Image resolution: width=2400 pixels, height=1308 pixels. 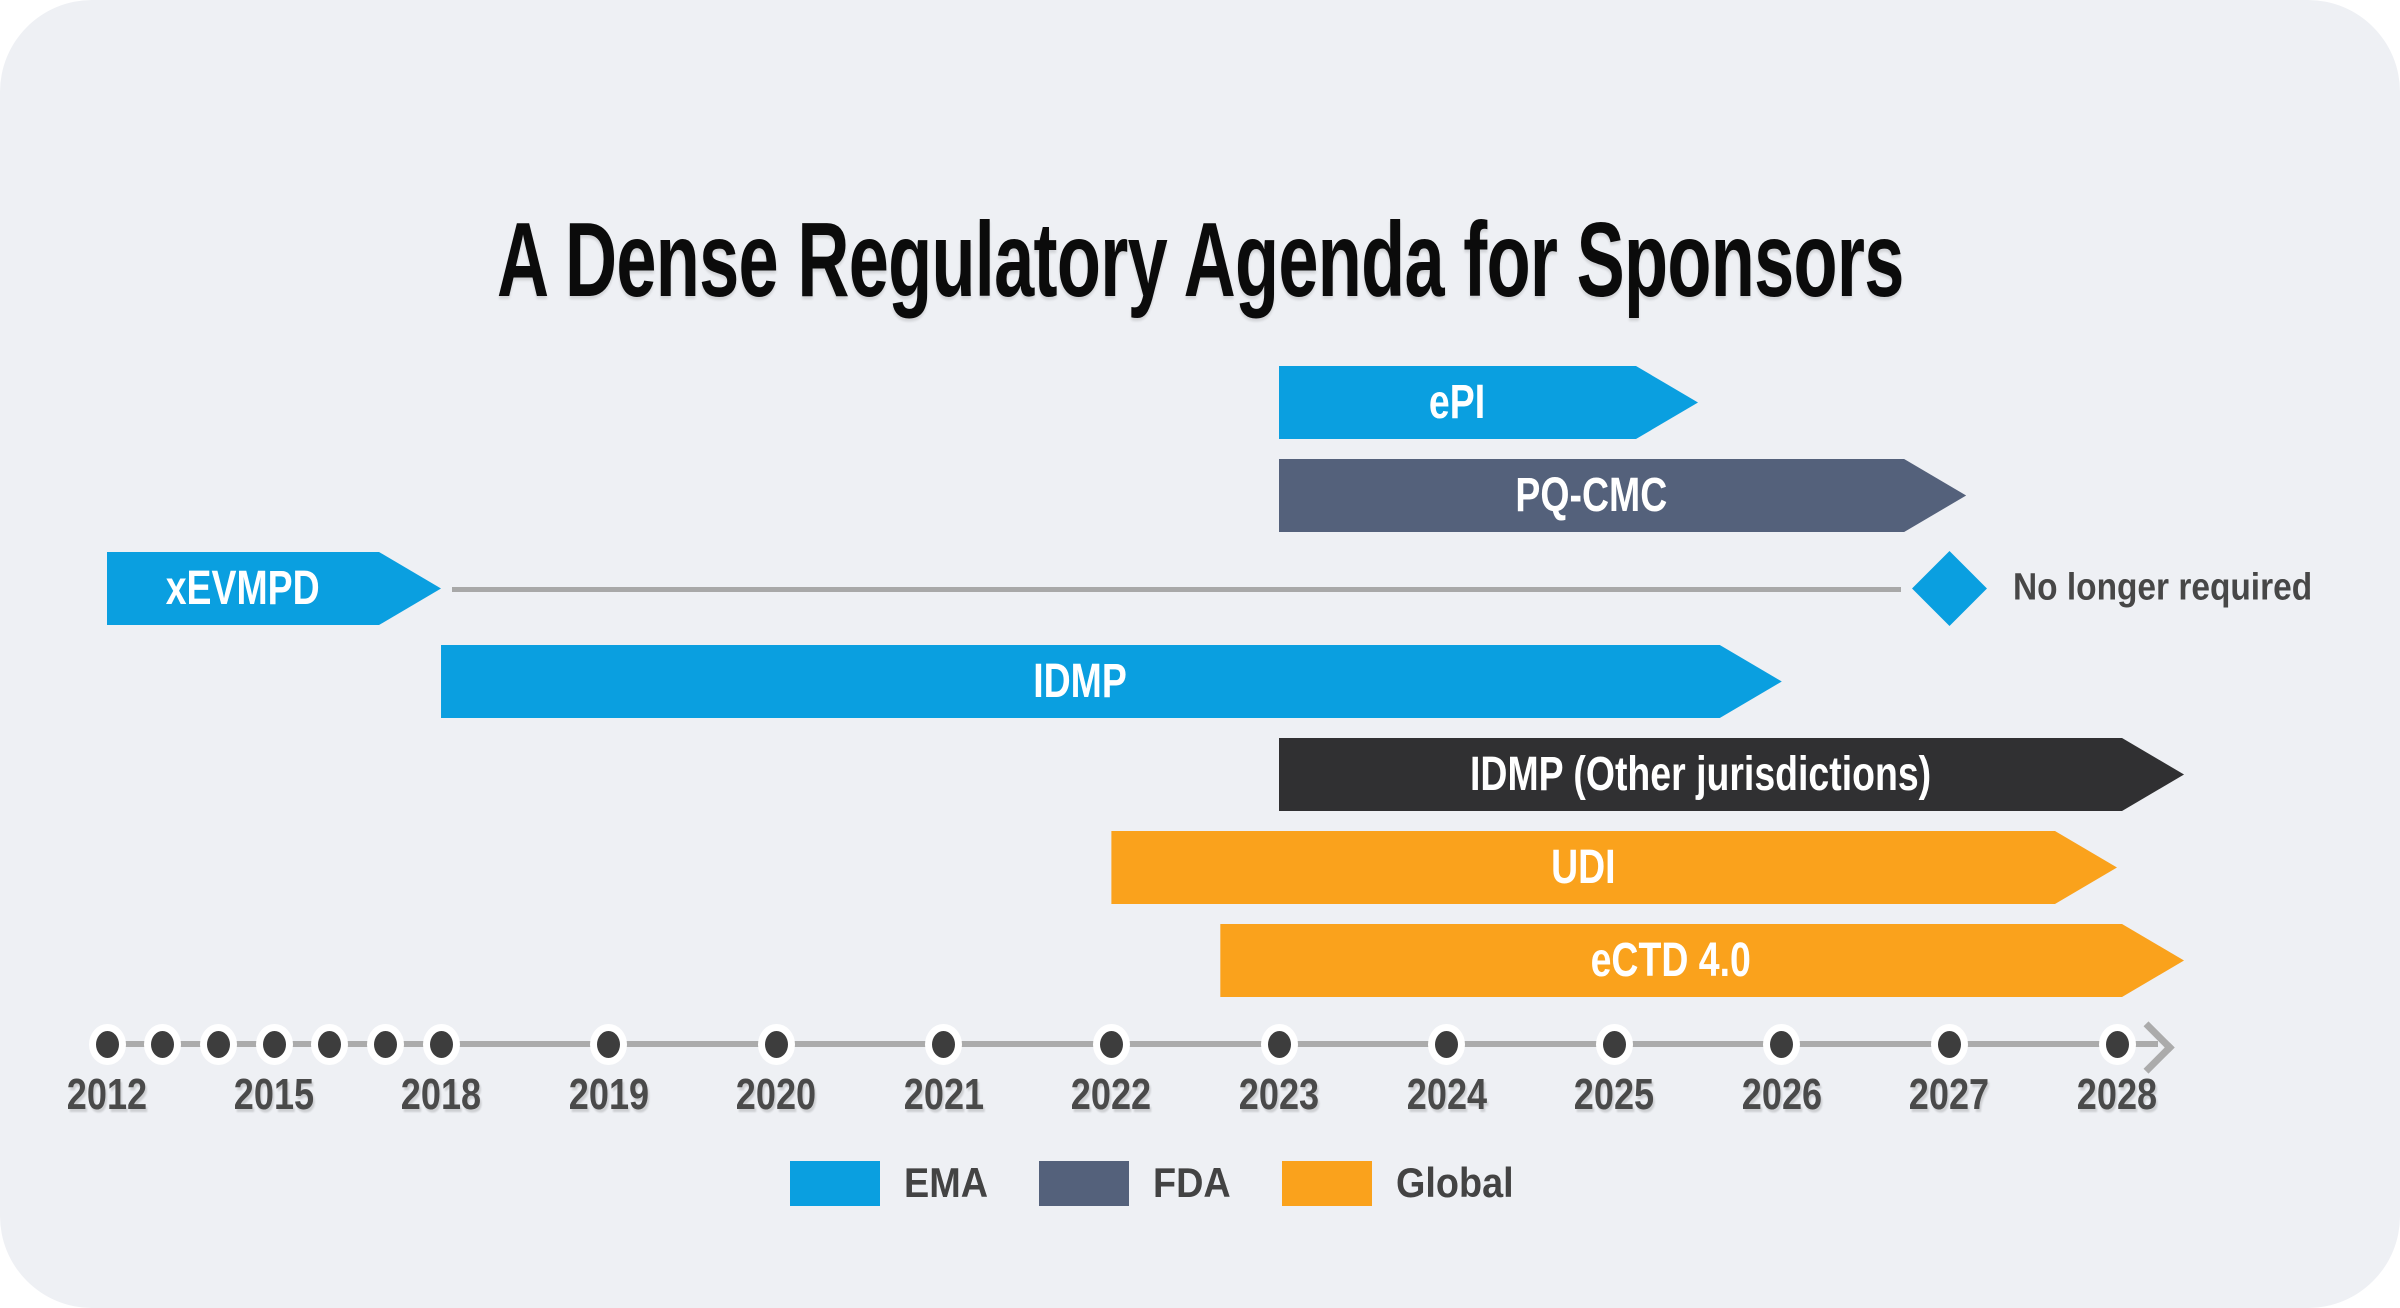 I want to click on legend-item-ema: EMA, so click(x=893, y=1183).